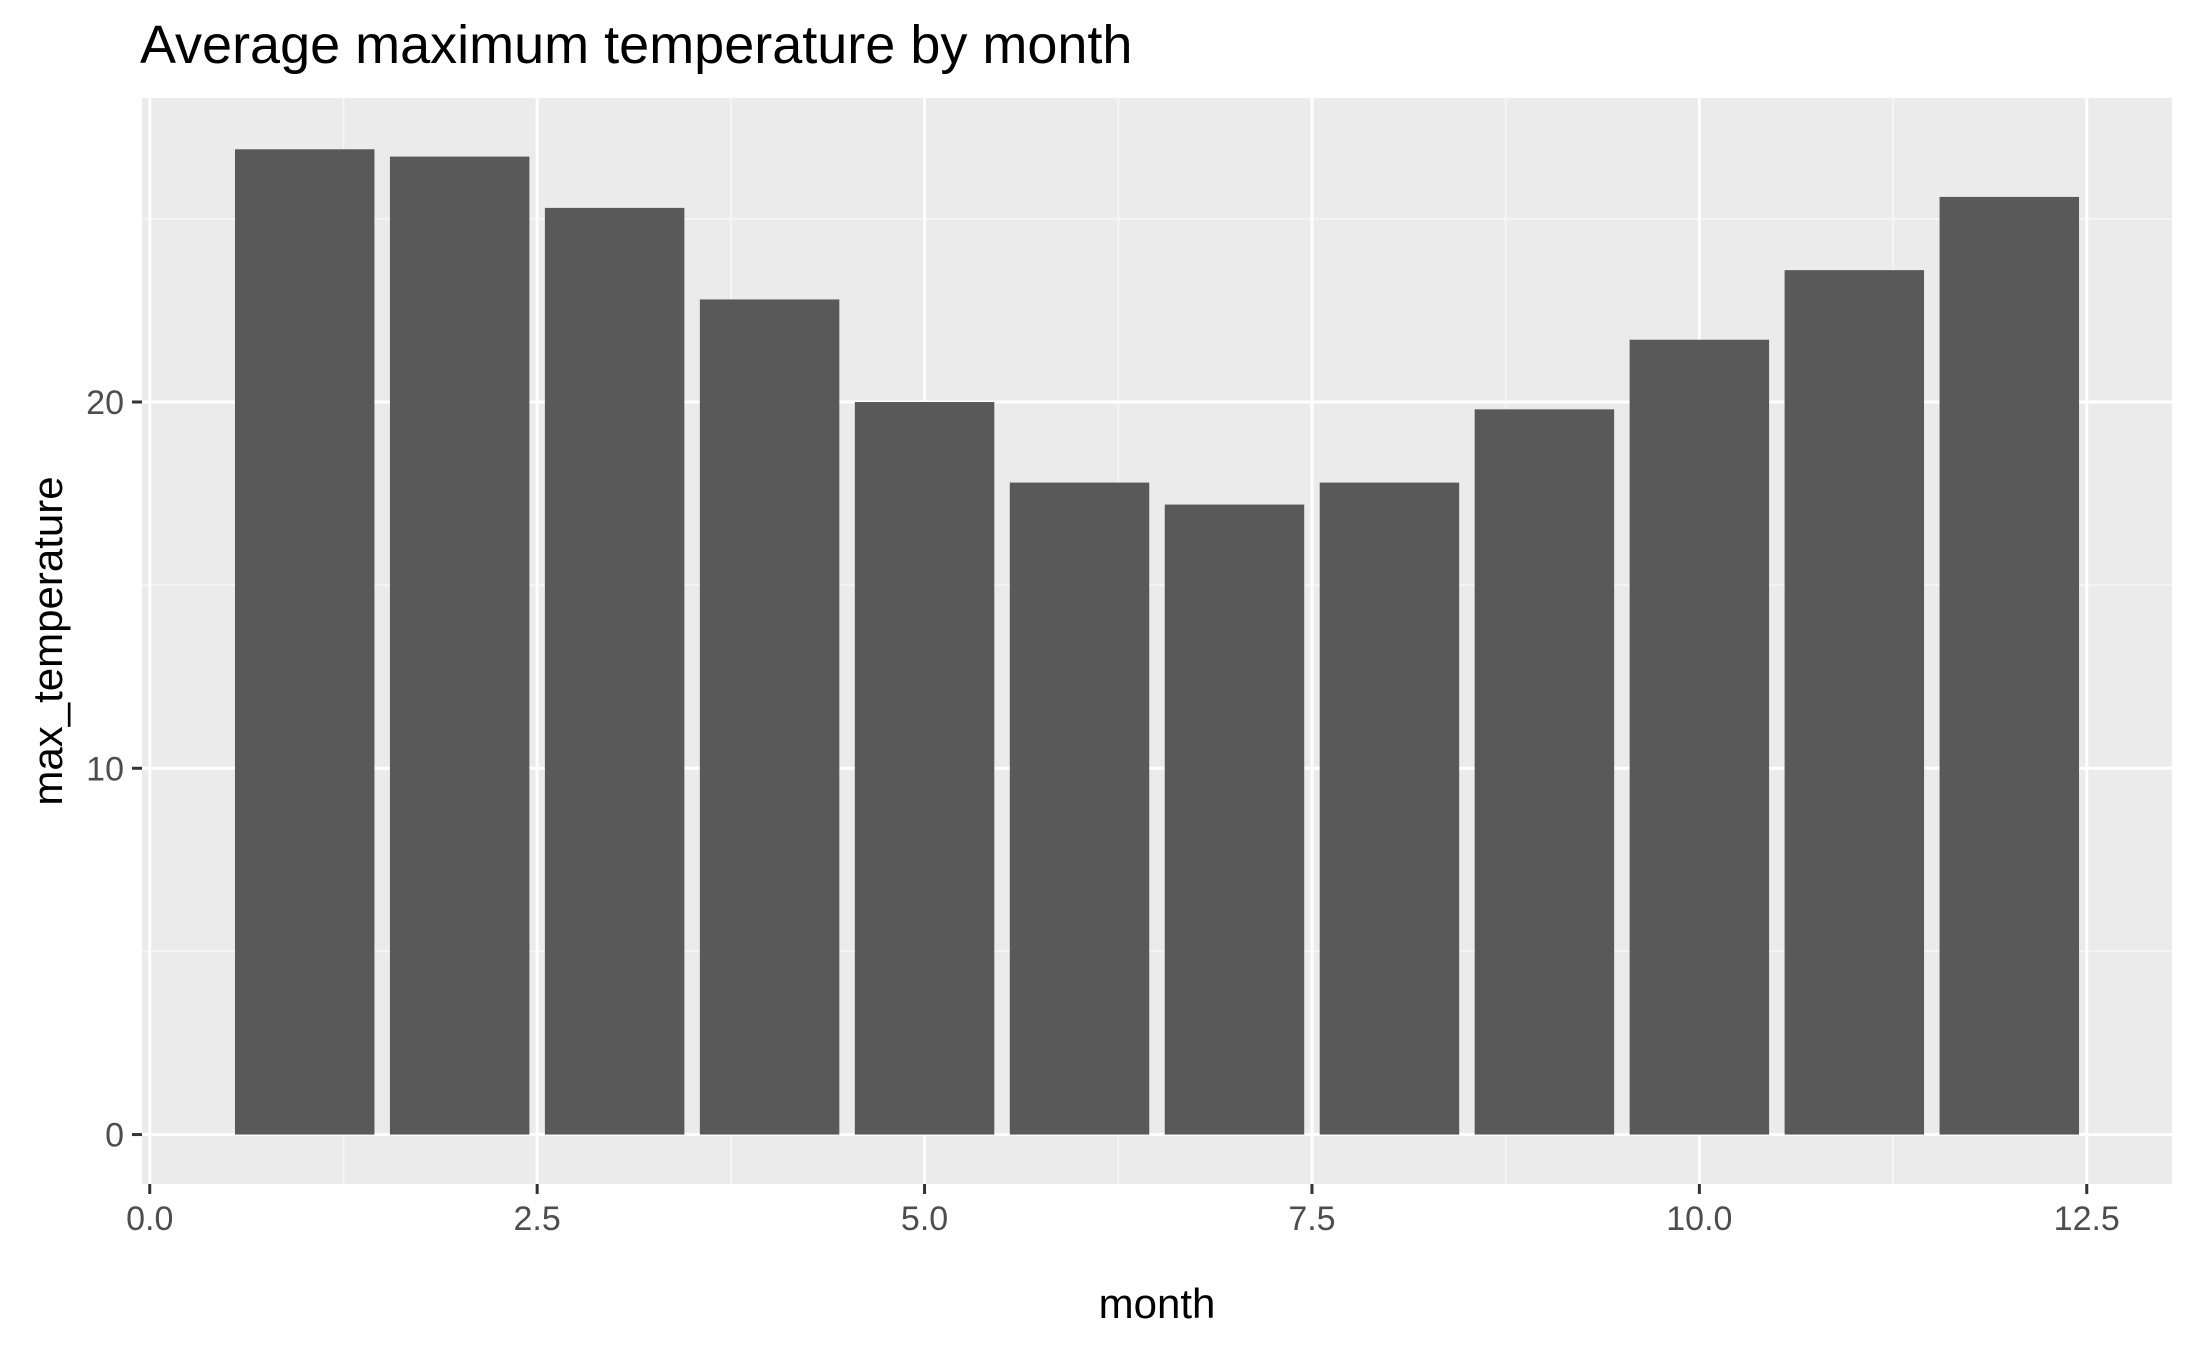 This screenshot has width=2187, height=1350. Describe the element at coordinates (924, 1219) in the screenshot. I see `x-tick-label: 5.0` at that location.